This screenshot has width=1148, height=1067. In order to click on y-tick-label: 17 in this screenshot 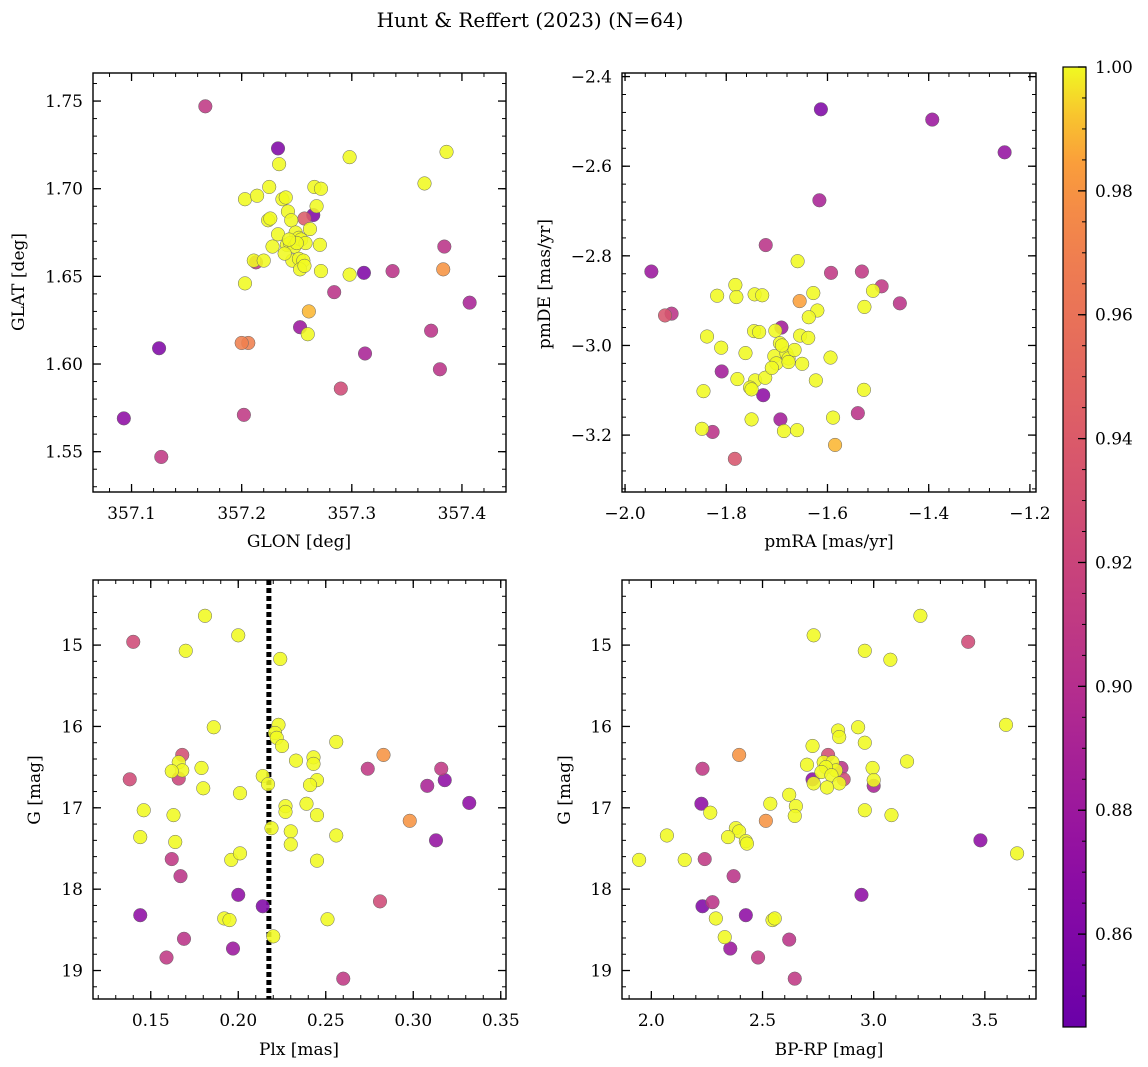, I will do `click(601, 809)`.